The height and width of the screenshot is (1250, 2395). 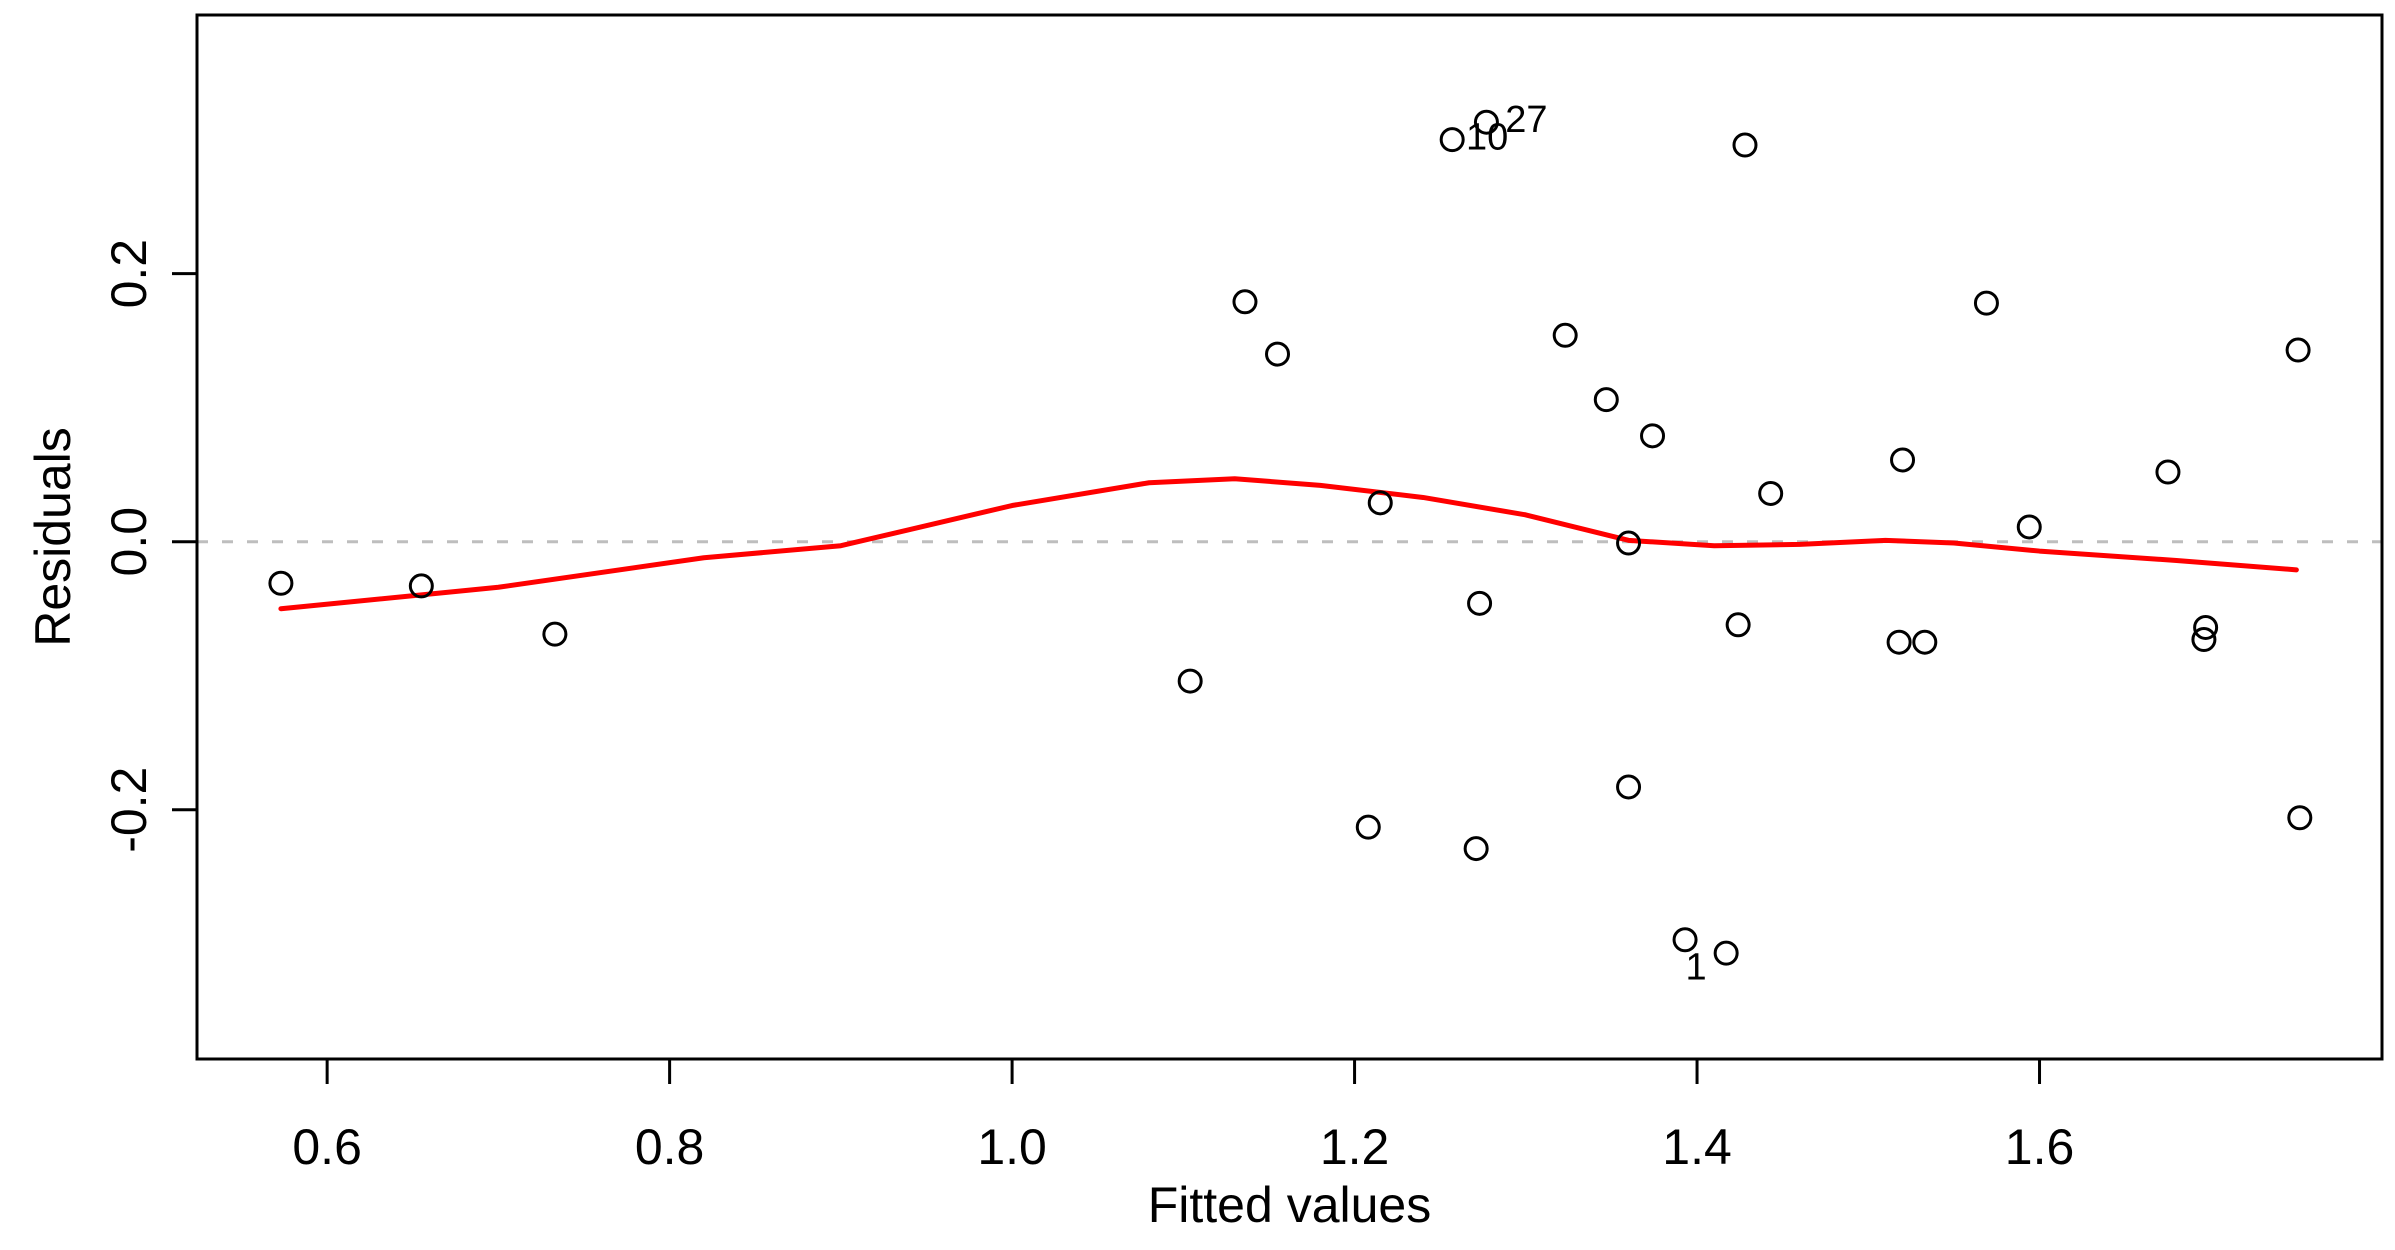 I want to click on x-axis-title: Fitted values, so click(x=1289, y=1205).